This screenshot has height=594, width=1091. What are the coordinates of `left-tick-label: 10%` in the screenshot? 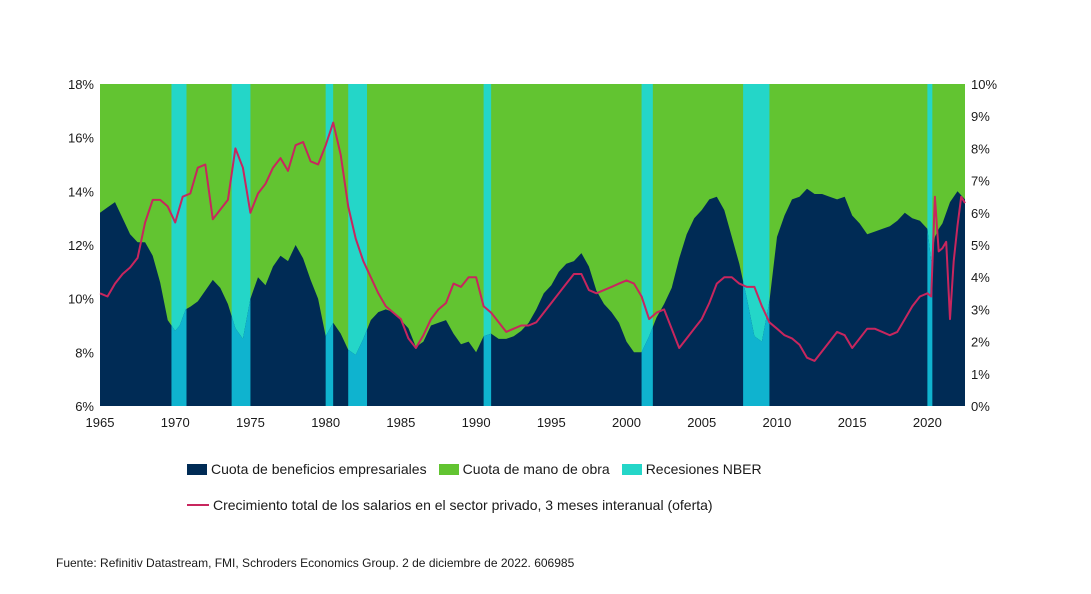 It's located at (81, 299).